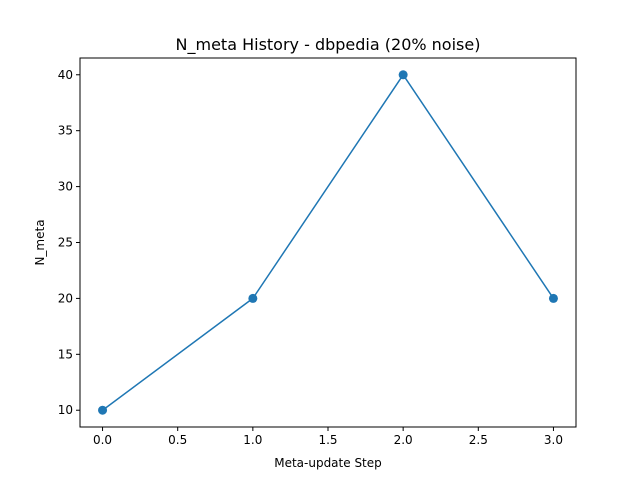  Describe the element at coordinates (65, 298) in the screenshot. I see `y-tick-label: 20` at that location.